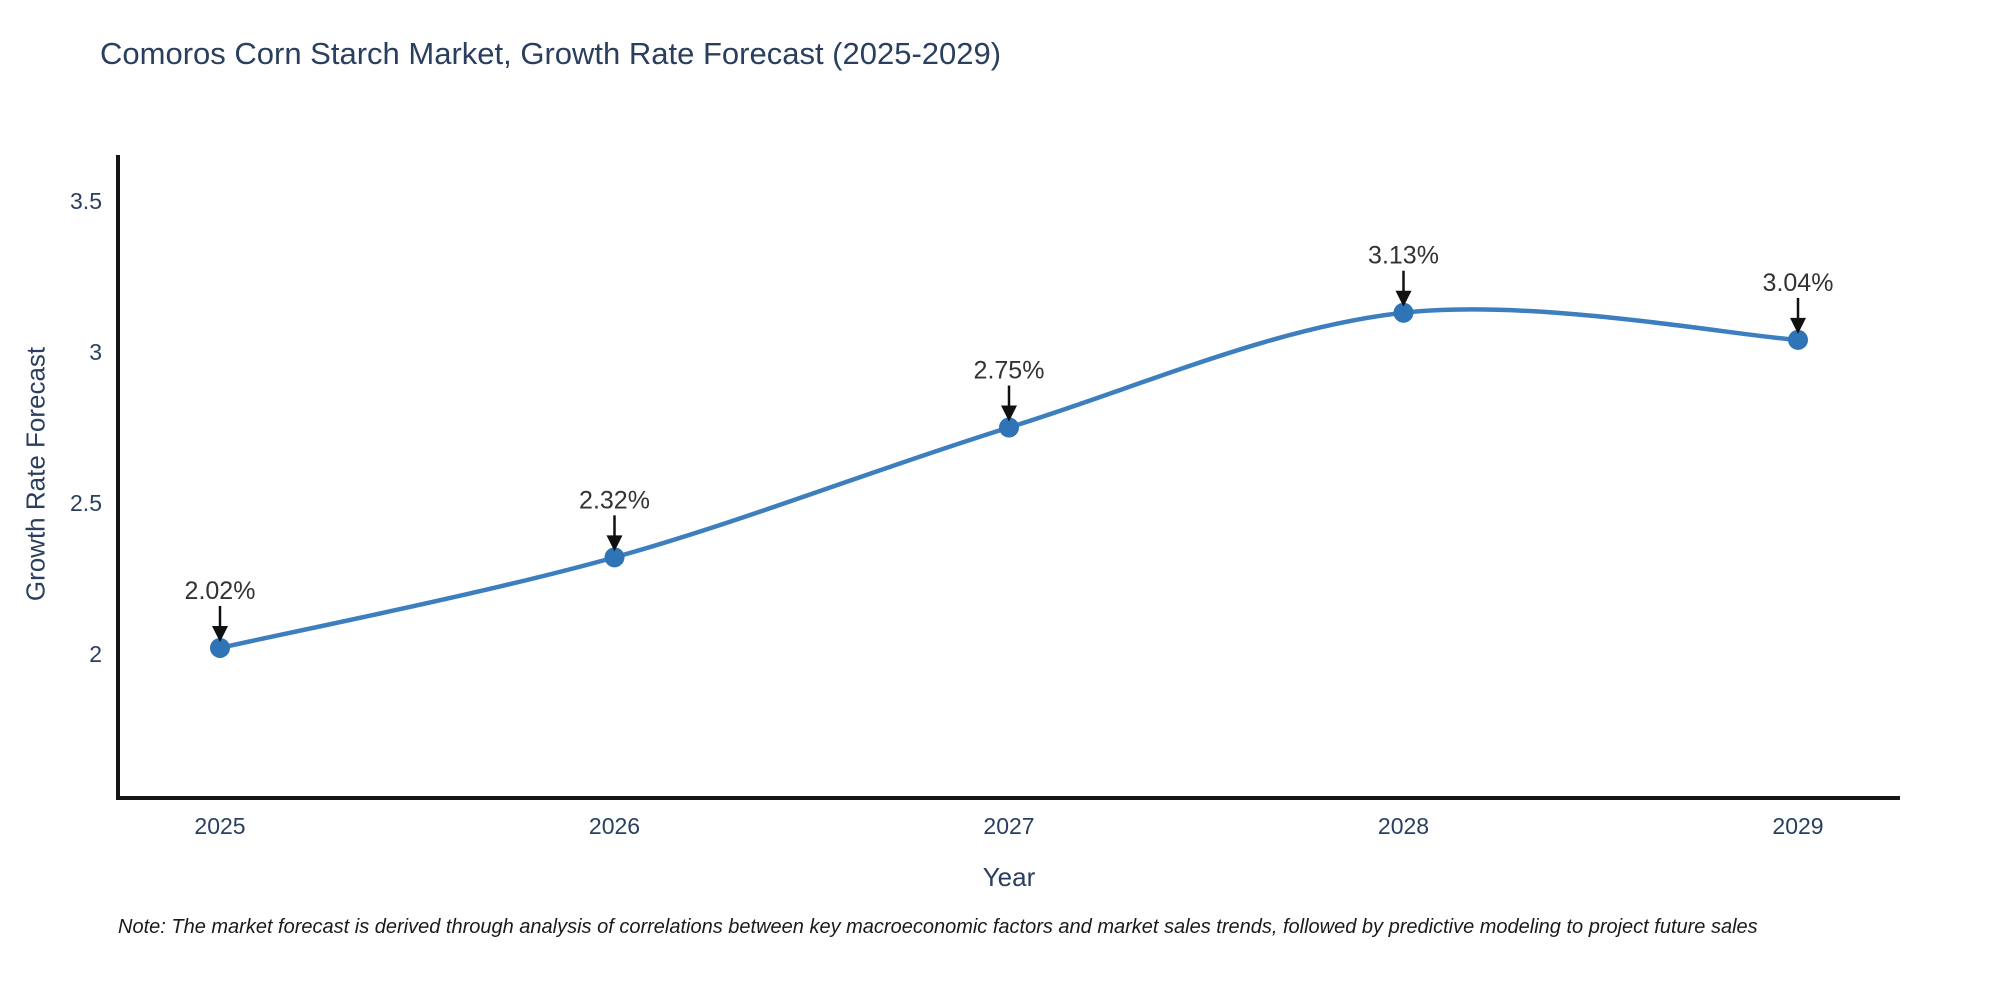  I want to click on y-axis-title: Growth Rate Forecast, so click(35, 474).